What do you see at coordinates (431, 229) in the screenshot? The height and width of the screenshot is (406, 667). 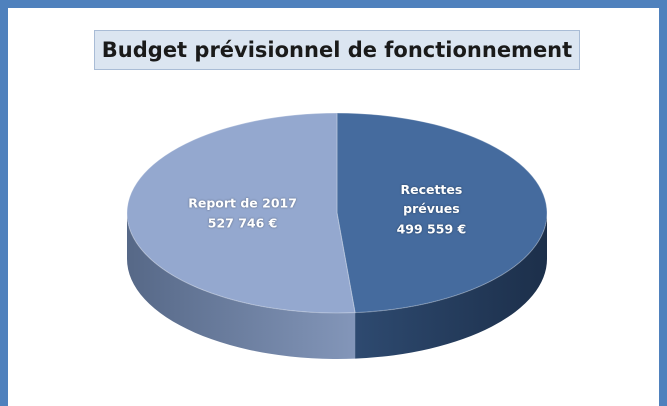 I see `slice-value-label: 499 559 €` at bounding box center [431, 229].